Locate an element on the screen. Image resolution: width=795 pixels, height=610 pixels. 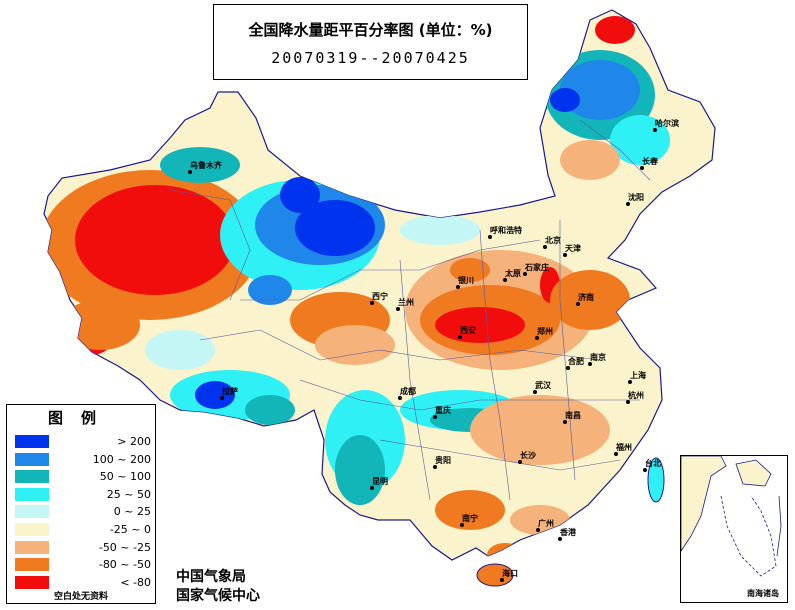
legend-label: -80 ~ -50 is located at coordinates (124, 565).